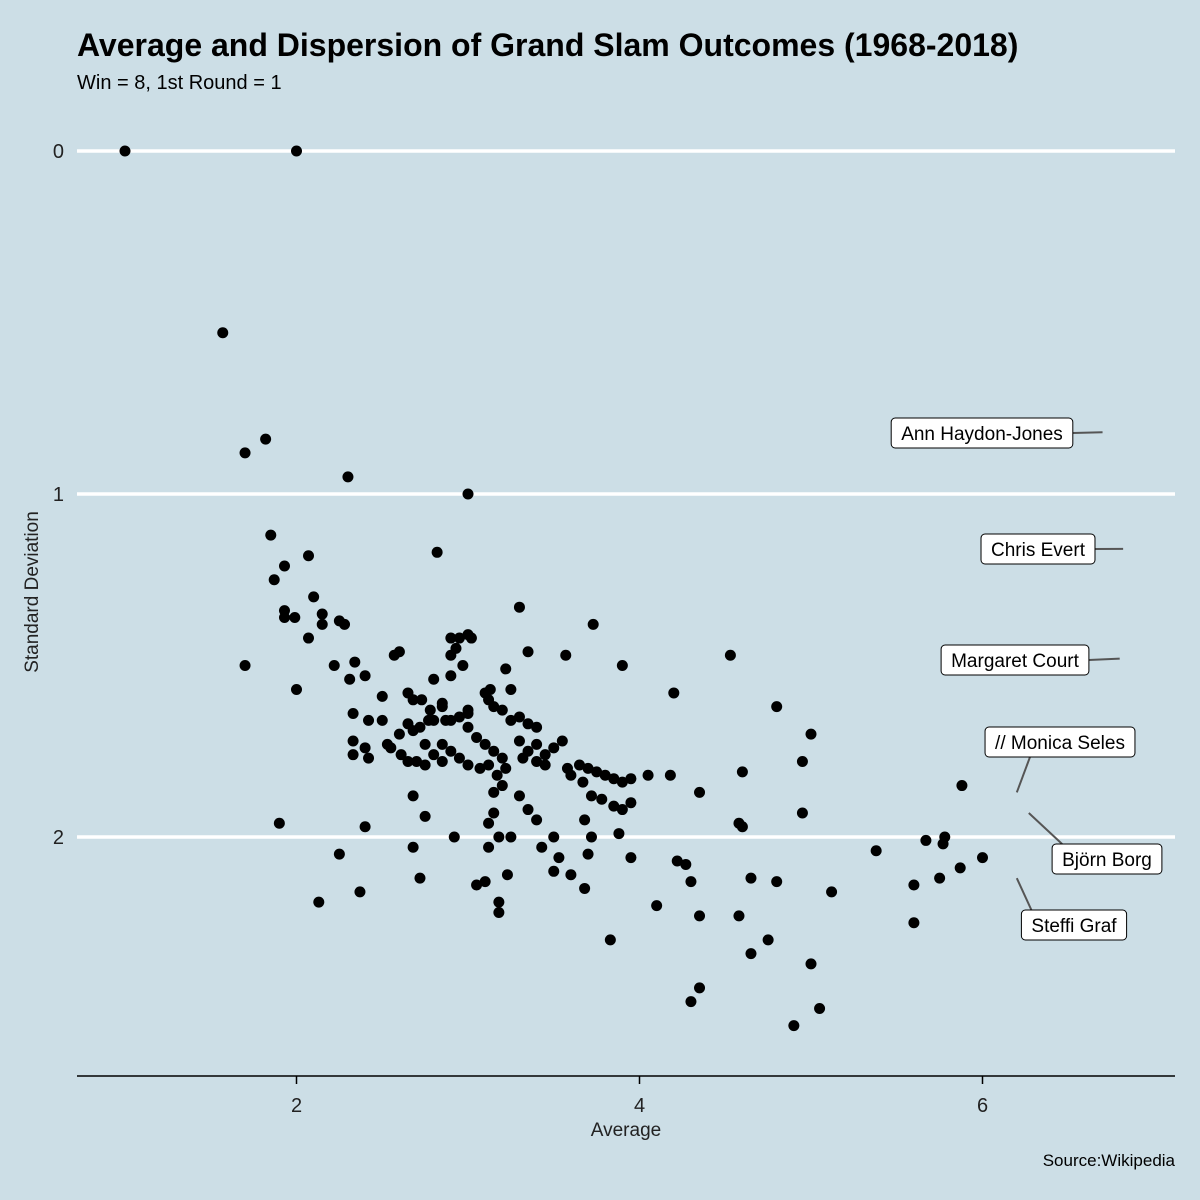 The image size is (1200, 1200). I want to click on x-axis-label: Average, so click(626, 1130).